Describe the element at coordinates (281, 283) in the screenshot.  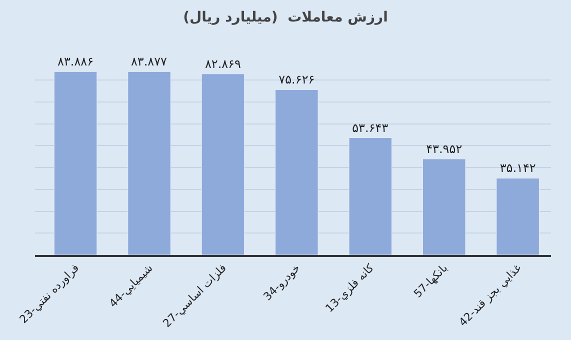
I see `x-tick-label: 34-خودرو` at that location.